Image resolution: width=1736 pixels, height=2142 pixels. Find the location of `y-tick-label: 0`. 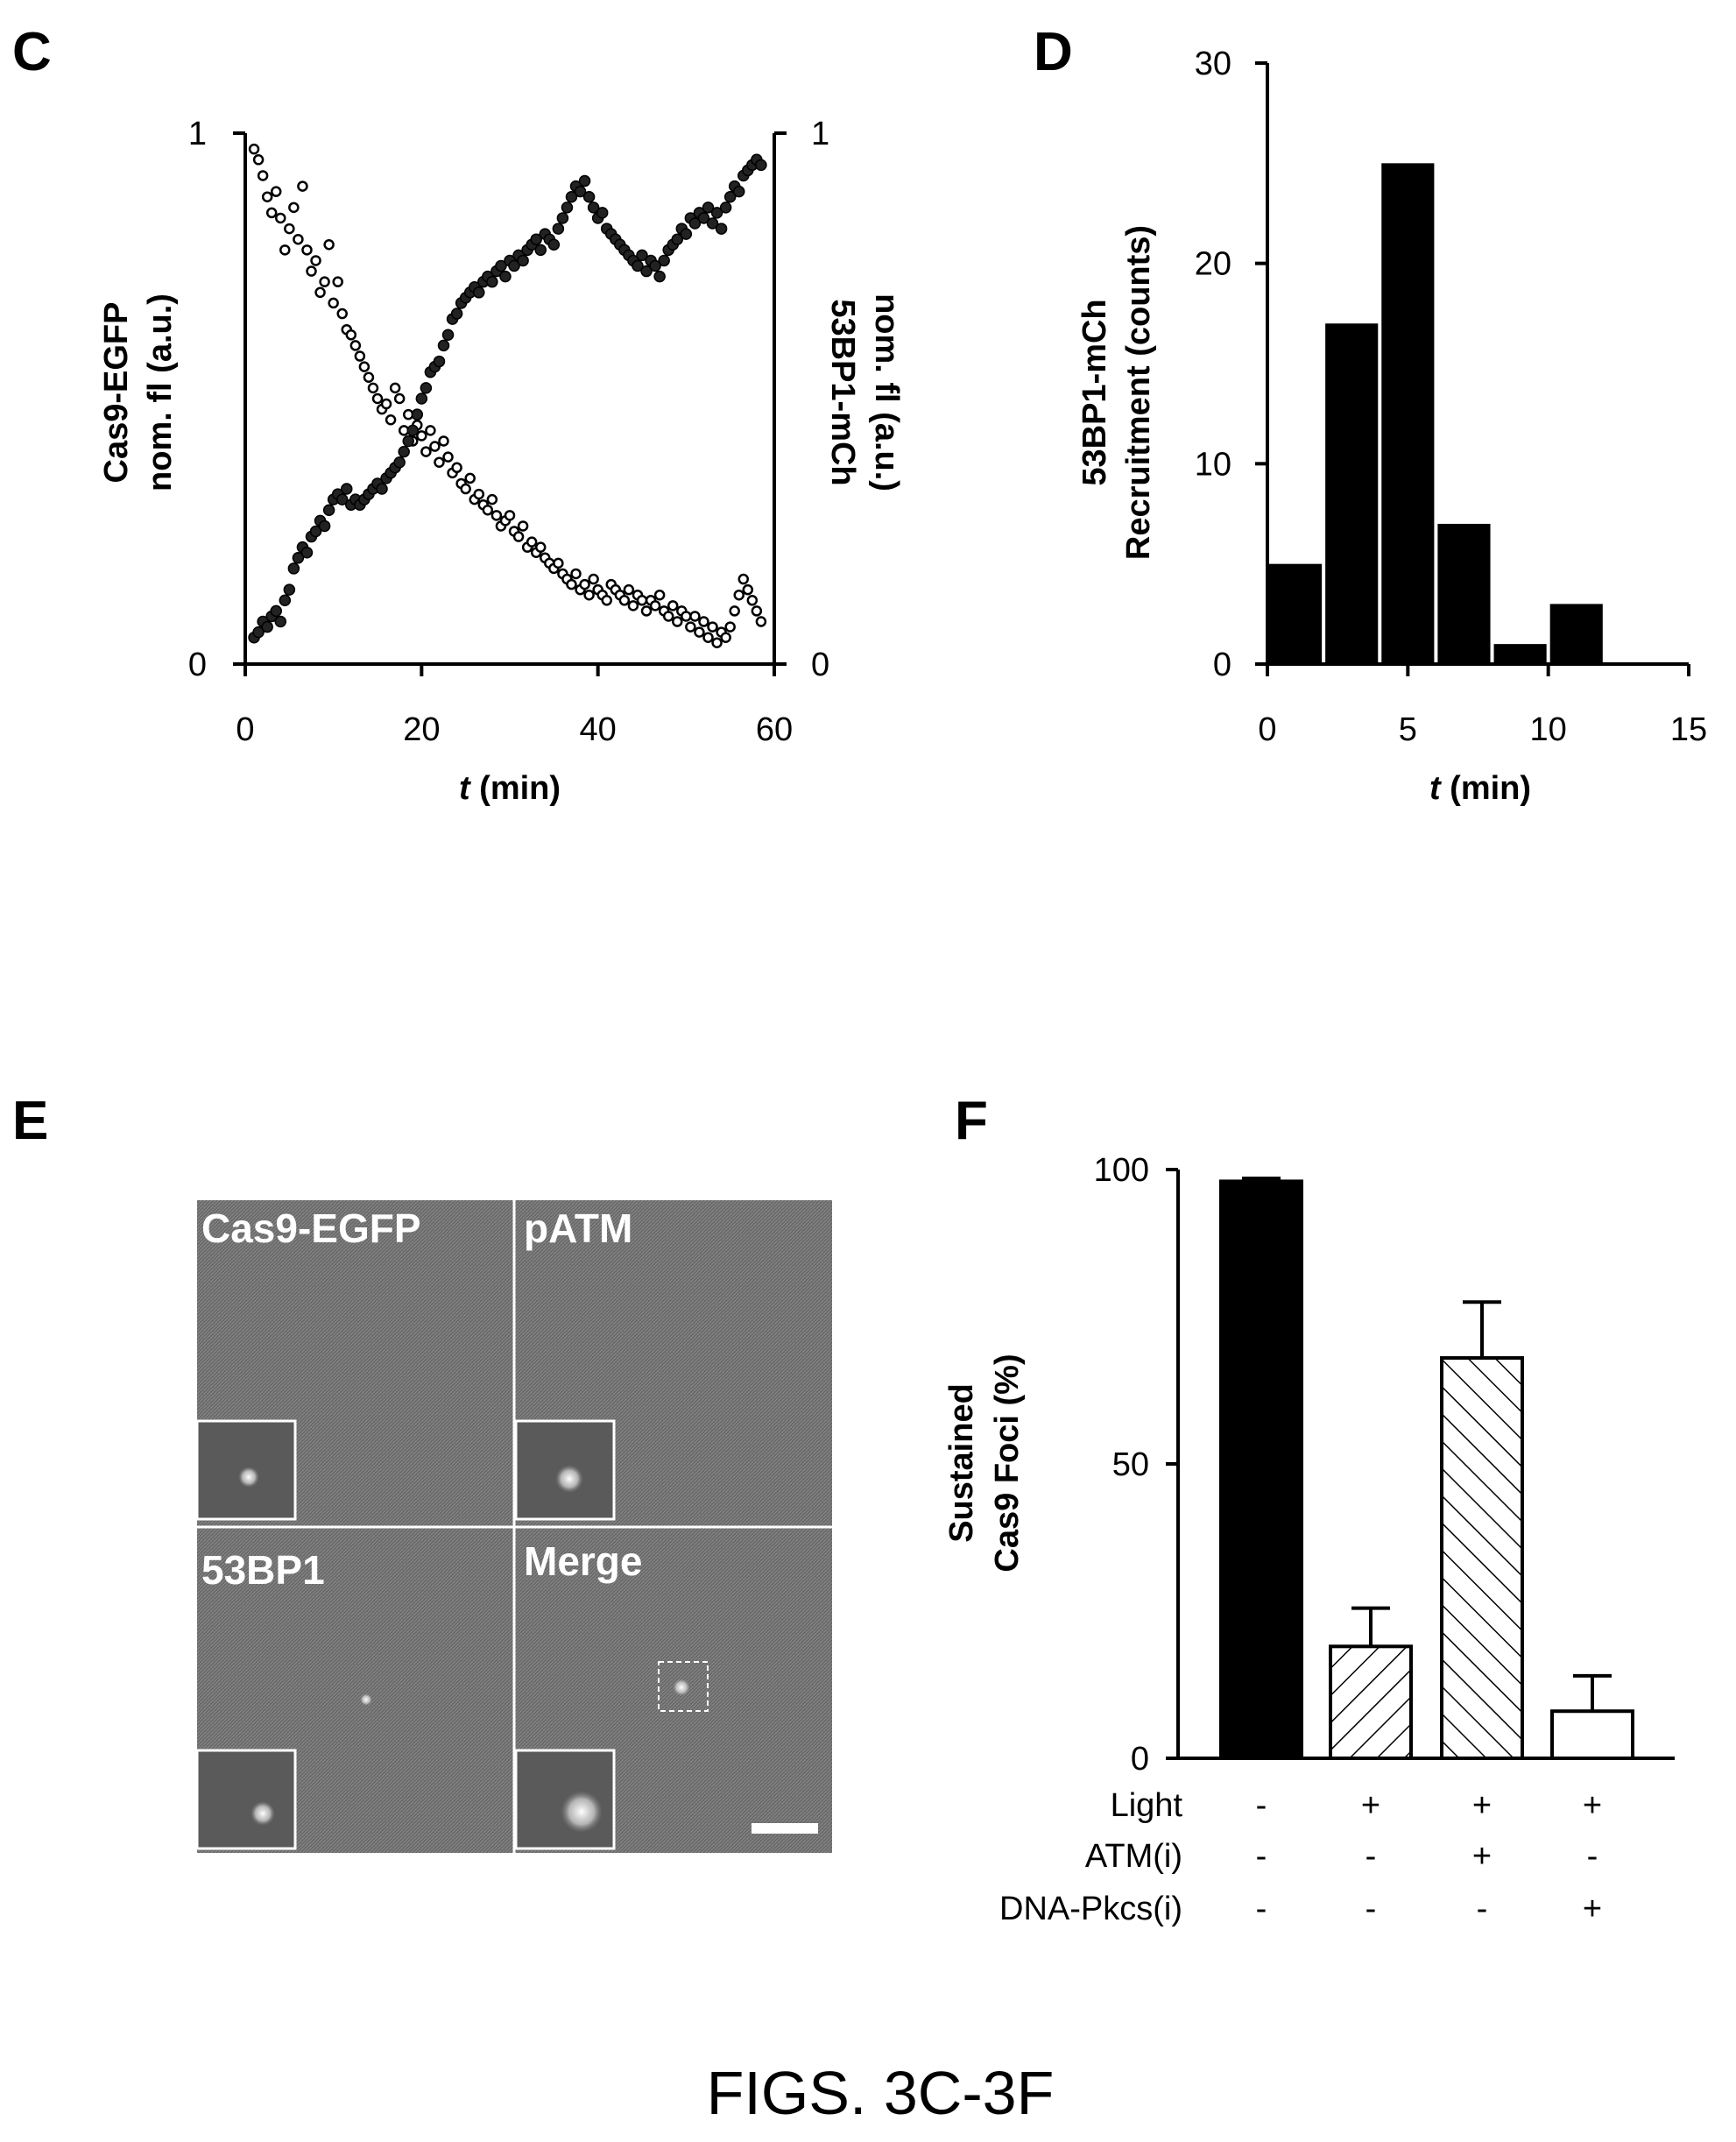

y-tick-label: 0 is located at coordinates (1222, 665).